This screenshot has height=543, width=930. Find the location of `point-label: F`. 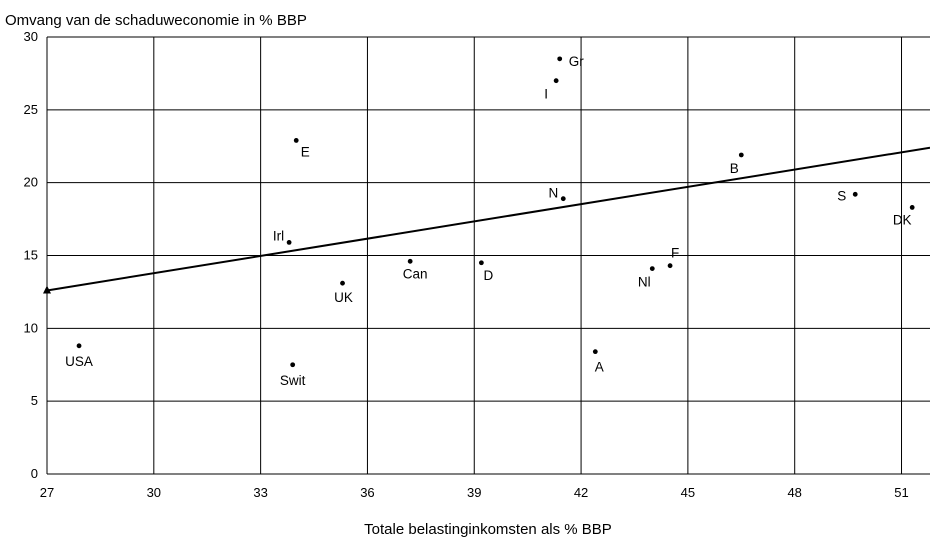

point-label: F is located at coordinates (675, 253).